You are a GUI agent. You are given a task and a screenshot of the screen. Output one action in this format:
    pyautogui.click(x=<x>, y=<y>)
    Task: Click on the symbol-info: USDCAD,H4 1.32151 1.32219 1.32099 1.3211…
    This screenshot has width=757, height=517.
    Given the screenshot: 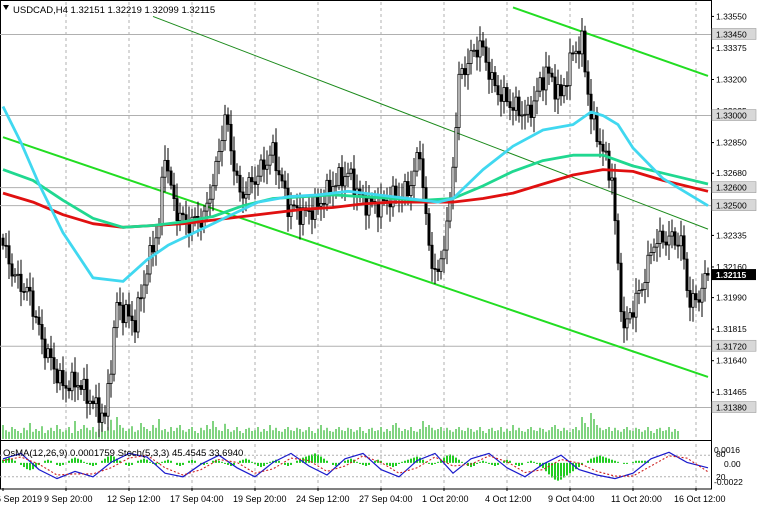 What is the action you would take?
    pyautogui.click(x=114, y=10)
    